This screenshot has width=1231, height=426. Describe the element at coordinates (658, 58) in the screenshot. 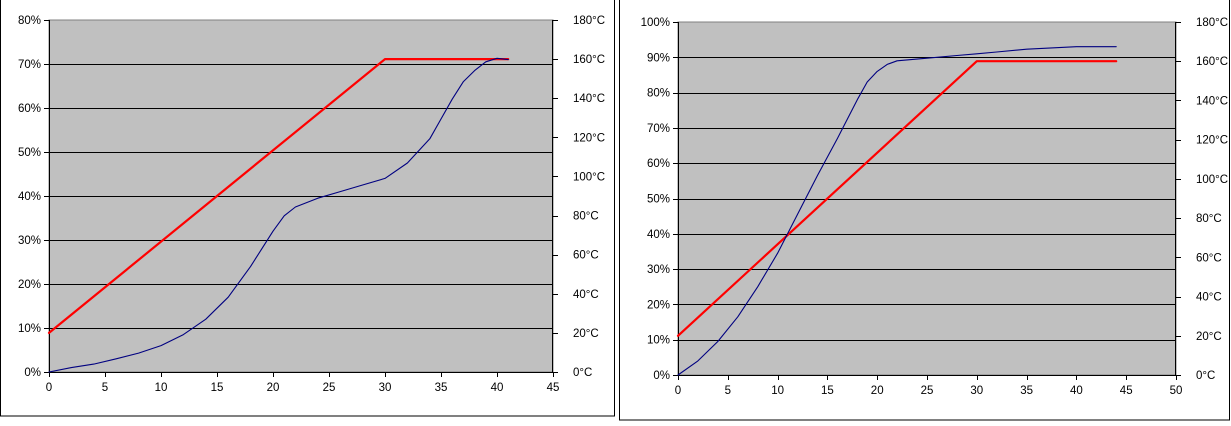

I see `y-left-tick-label: 90%` at that location.